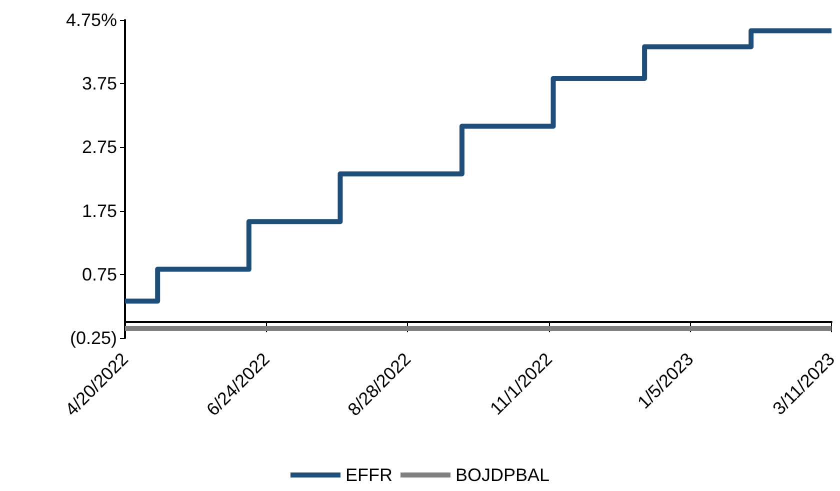 This screenshot has height=491, width=840. I want to click on legend-label: BOJDPBAL, so click(502, 475).